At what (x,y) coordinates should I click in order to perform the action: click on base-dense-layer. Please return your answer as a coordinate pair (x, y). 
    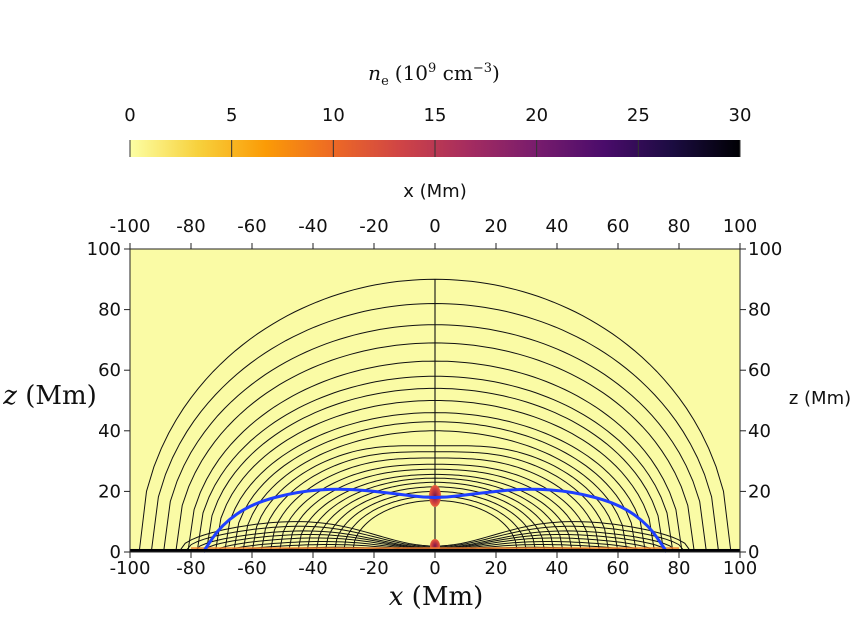
    Looking at the image, I should click on (435, 550).